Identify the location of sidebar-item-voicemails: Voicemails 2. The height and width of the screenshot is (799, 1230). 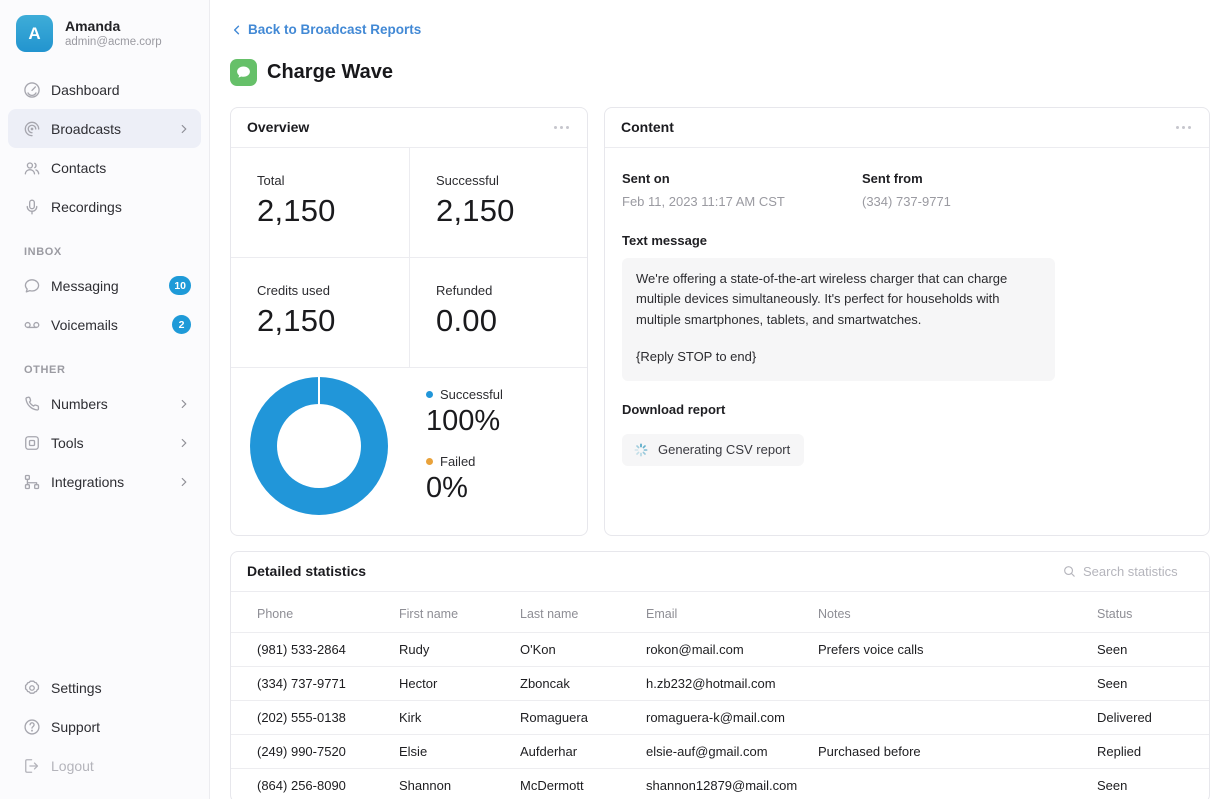
(104, 324).